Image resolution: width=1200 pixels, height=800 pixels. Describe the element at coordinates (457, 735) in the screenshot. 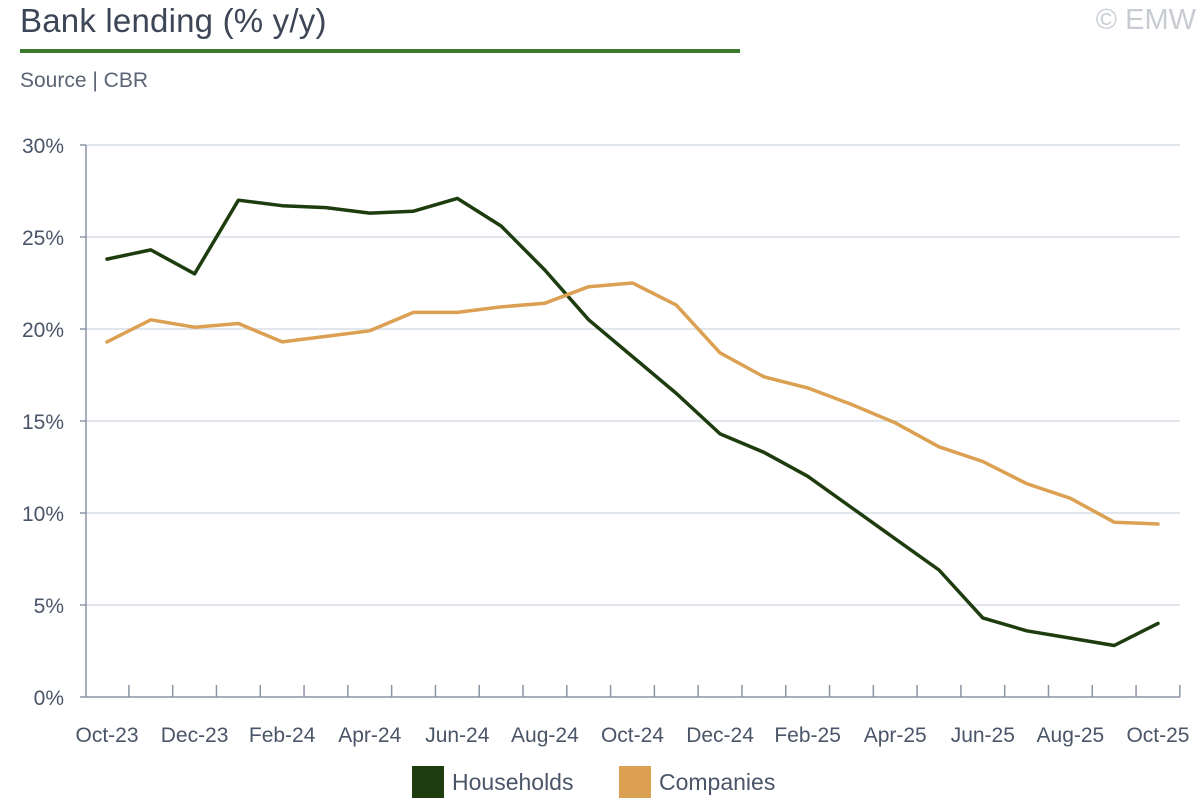

I see `x-tick-label: Jun-24` at that location.